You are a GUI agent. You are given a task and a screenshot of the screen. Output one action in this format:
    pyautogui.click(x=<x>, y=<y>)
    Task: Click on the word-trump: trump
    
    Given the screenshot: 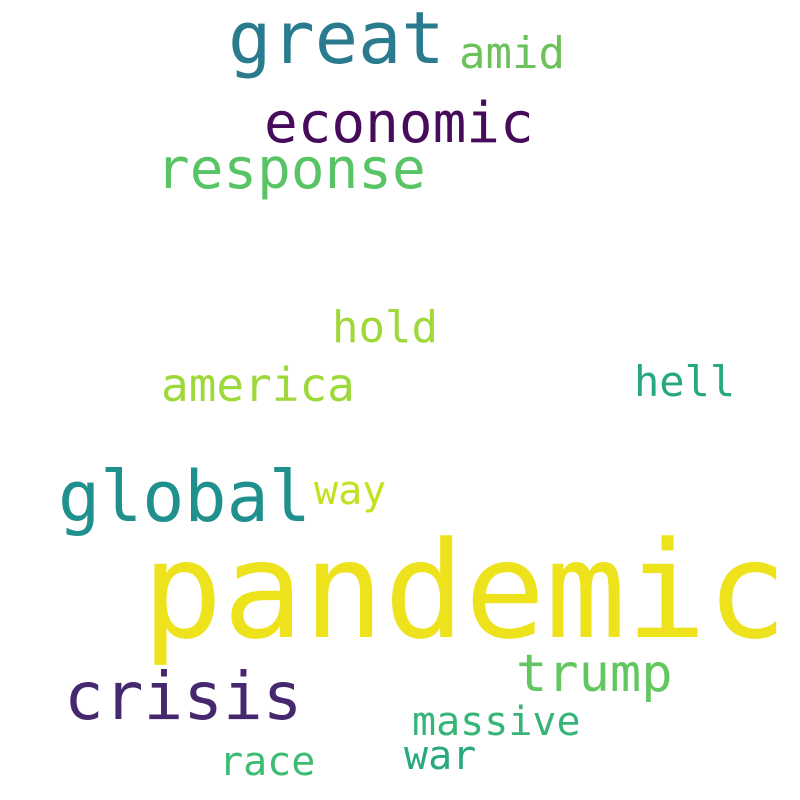 What is the action you would take?
    pyautogui.click(x=594, y=674)
    